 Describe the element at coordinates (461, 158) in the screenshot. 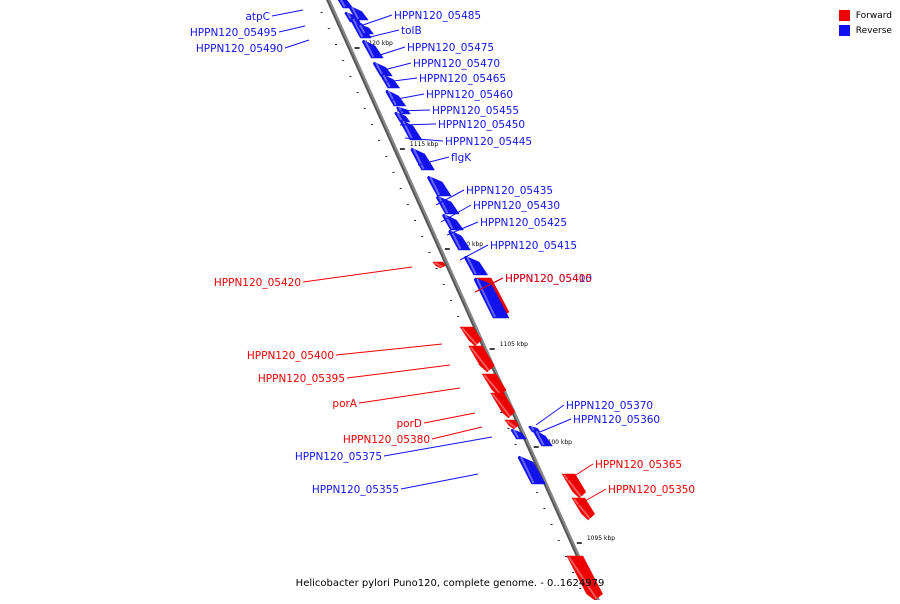

I see `gene-label: flgK` at that location.